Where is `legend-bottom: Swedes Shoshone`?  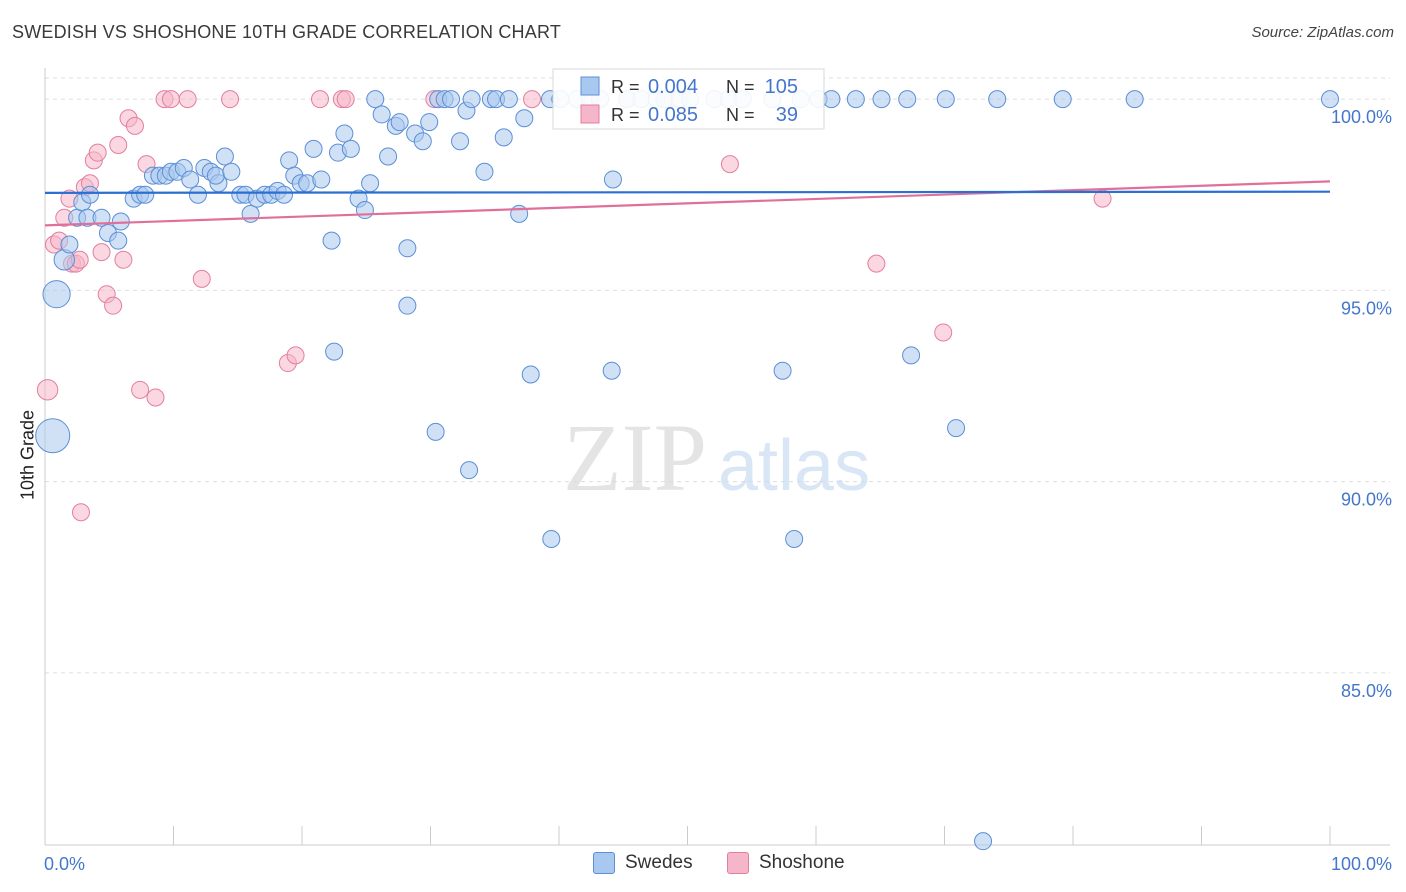
legend-bottom: Swedes Shoshone is located at coordinates (703, 865).